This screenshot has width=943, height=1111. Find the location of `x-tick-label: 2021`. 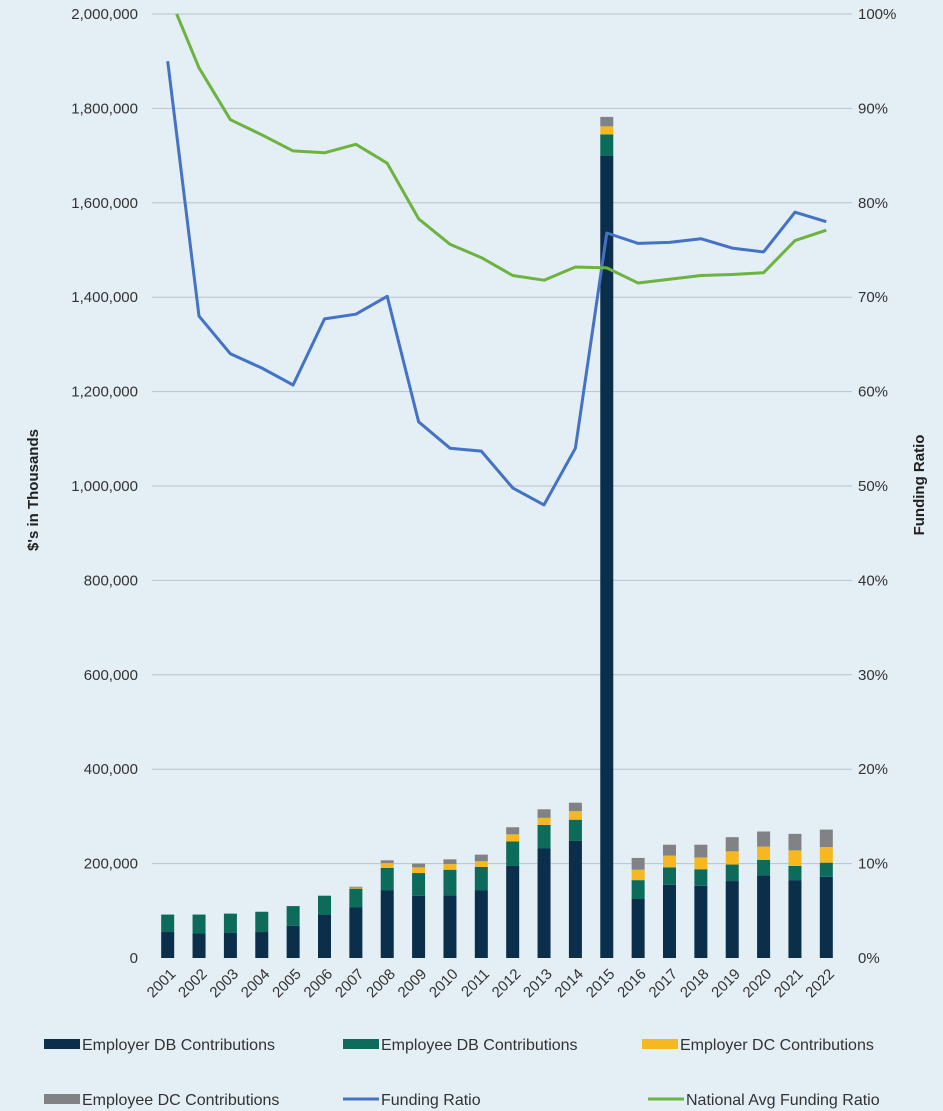

x-tick-label: 2021 is located at coordinates (789, 984).